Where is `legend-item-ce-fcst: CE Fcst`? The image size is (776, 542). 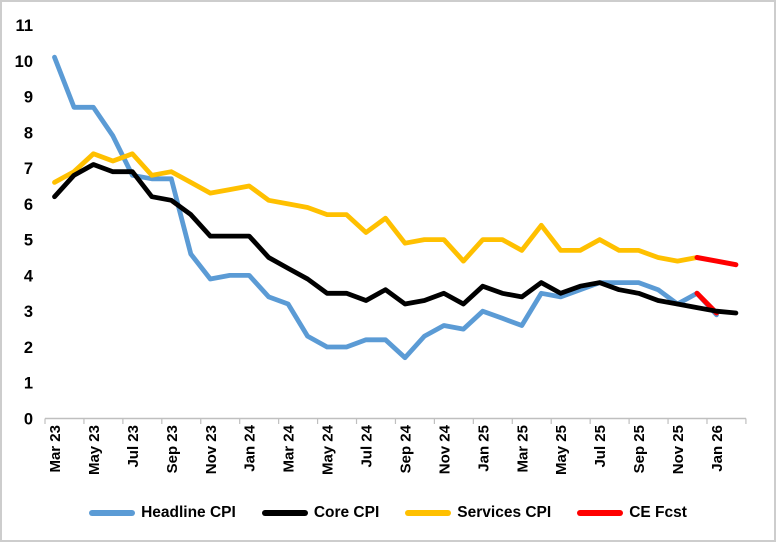 legend-item-ce-fcst: CE Fcst is located at coordinates (632, 513).